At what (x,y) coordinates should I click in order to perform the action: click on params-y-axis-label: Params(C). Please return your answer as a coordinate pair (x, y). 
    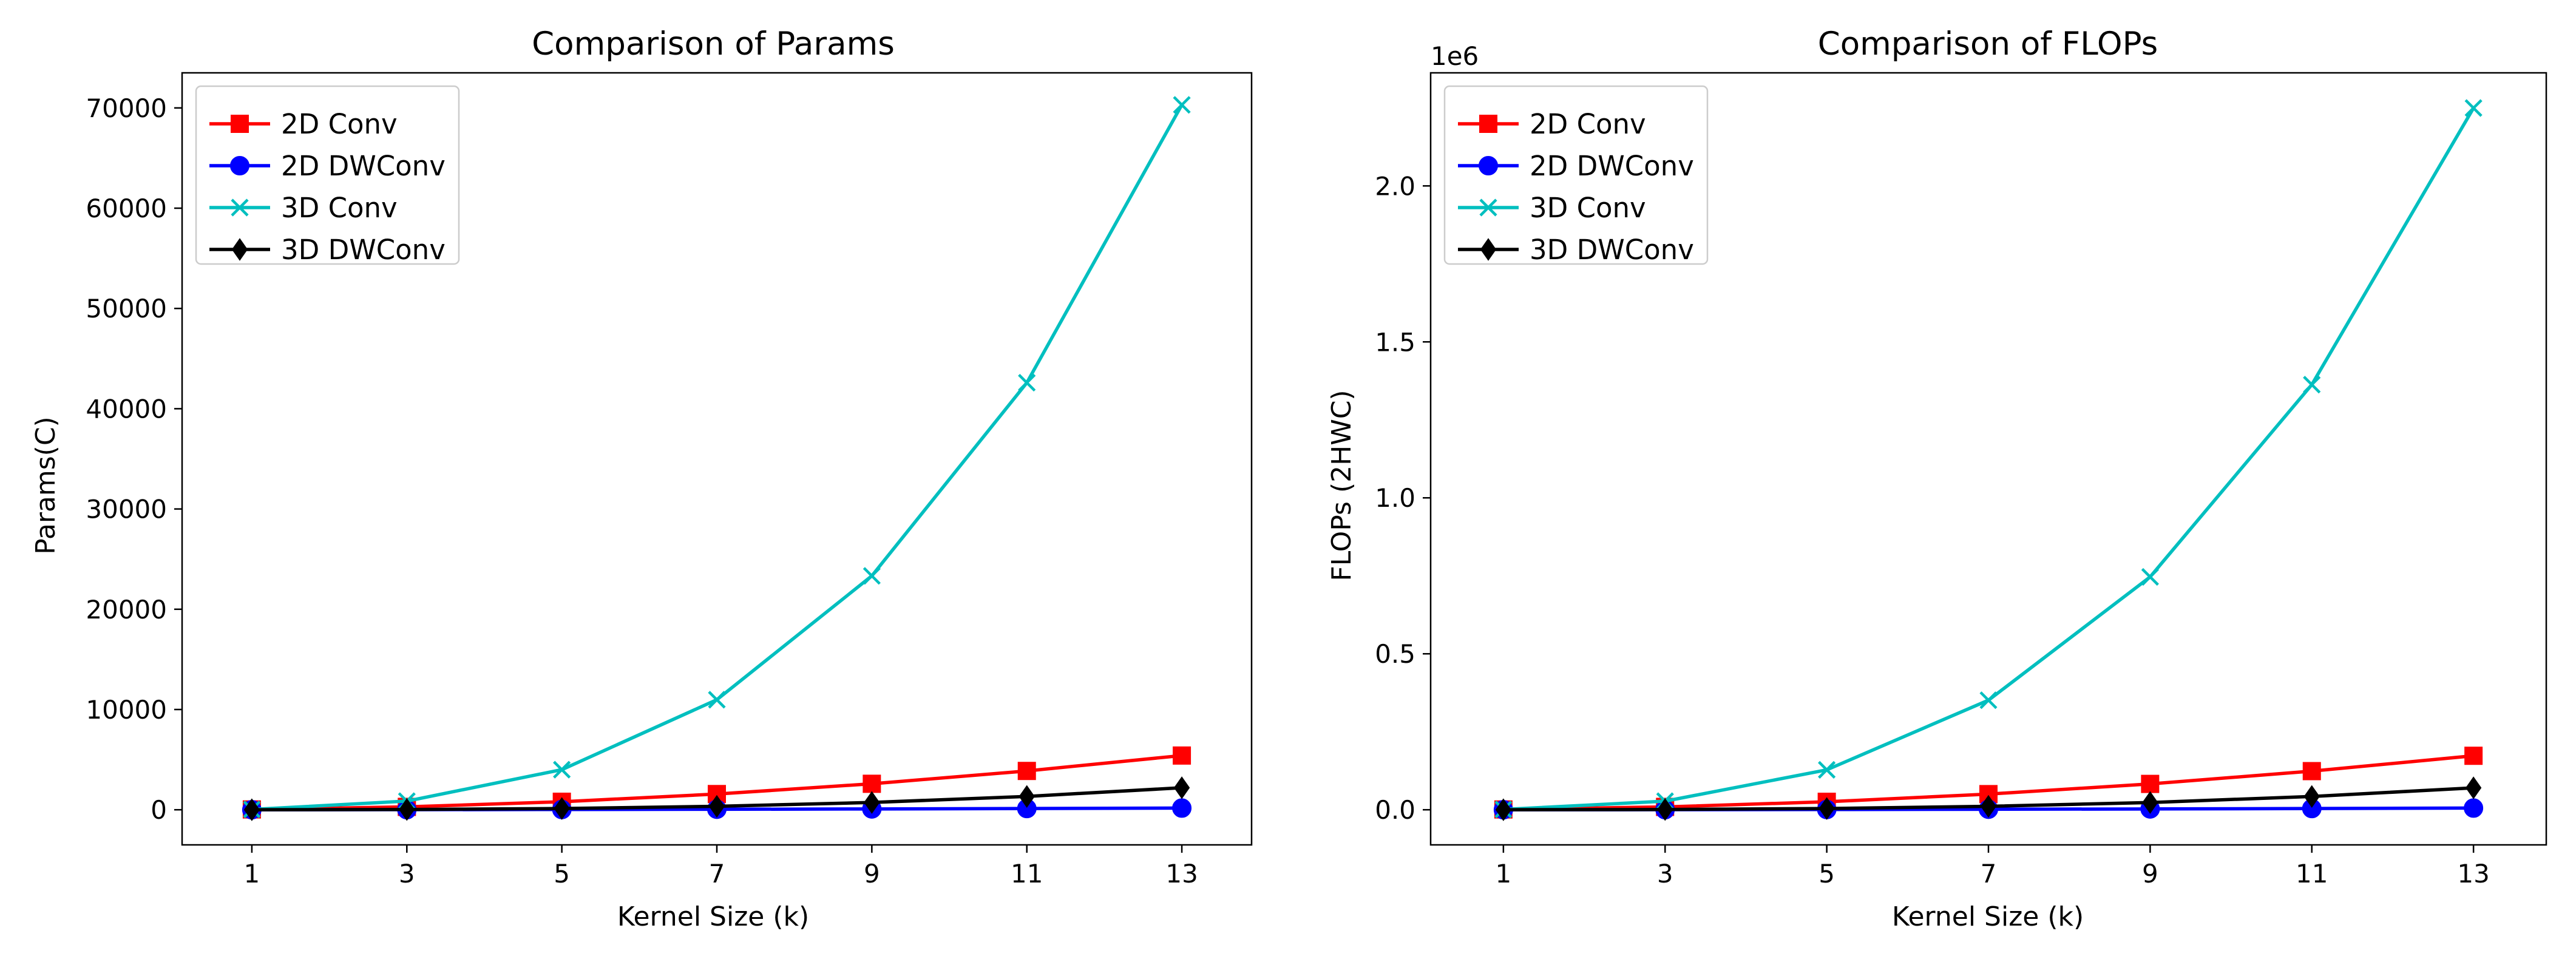
    Looking at the image, I should click on (46, 485).